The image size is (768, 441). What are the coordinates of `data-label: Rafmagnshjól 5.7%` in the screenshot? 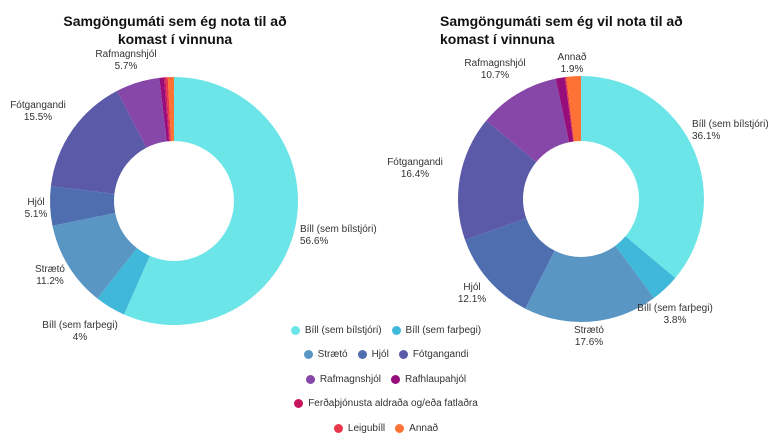 It's located at (125, 60).